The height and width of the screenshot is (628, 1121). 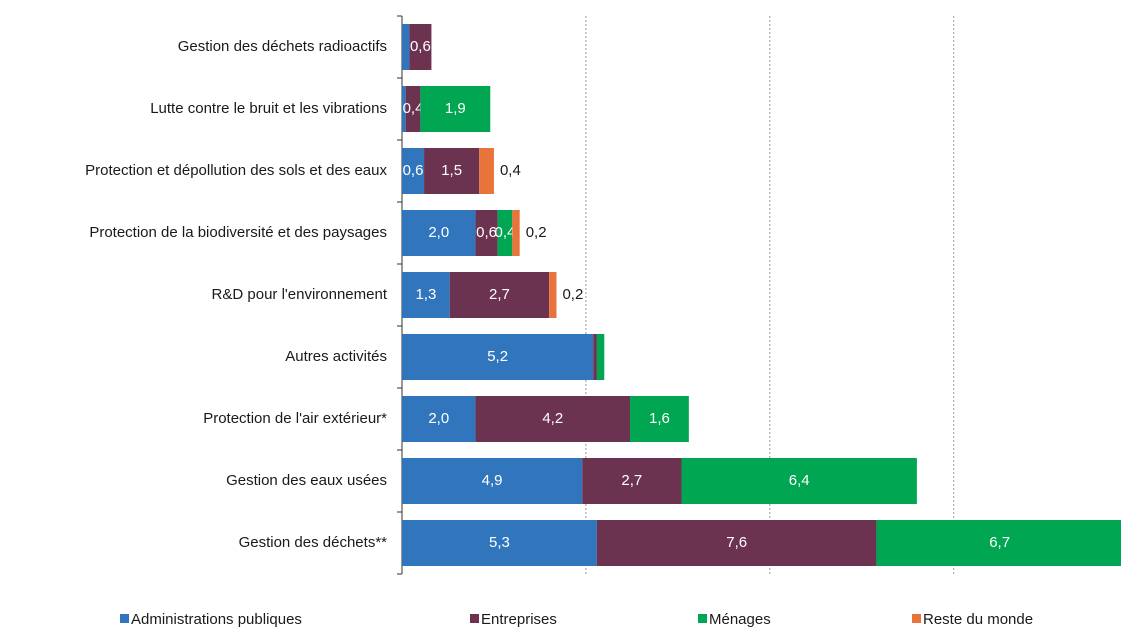 I want to click on value-label: 7,6, so click(x=736, y=542).